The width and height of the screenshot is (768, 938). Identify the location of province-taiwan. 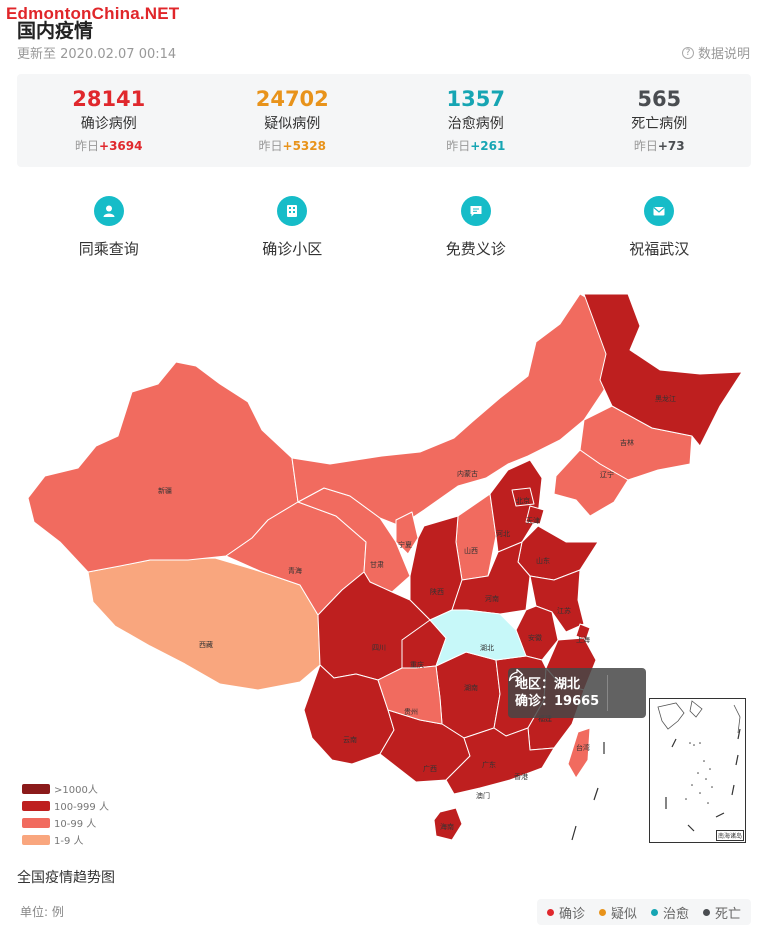
(579, 753).